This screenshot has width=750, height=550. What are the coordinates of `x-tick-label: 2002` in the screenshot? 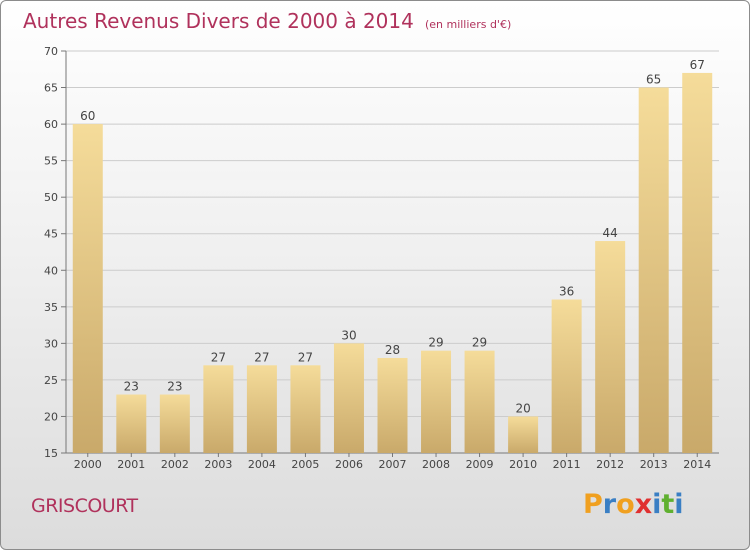 It's located at (175, 464).